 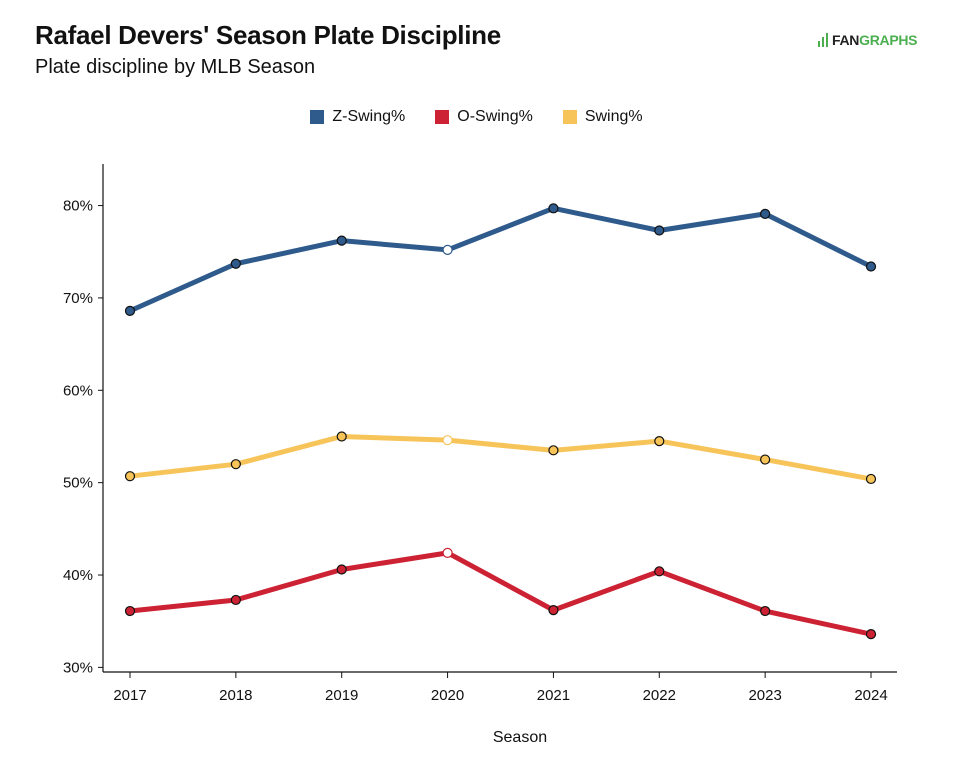 I want to click on y-tick-label: 50%, so click(x=78, y=483).